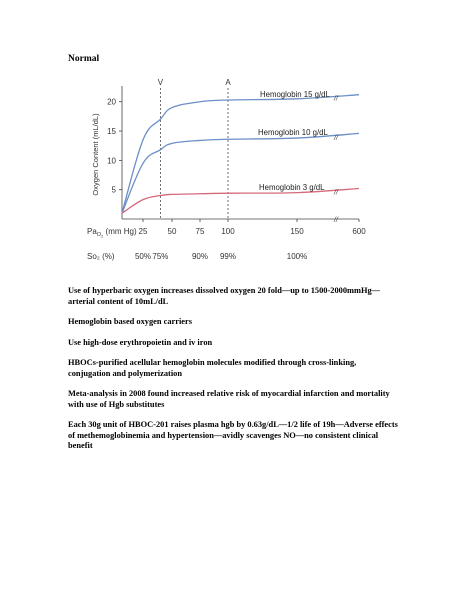 The height and width of the screenshot is (599, 463). What do you see at coordinates (359, 231) in the screenshot?
I see `x-tick-label: 600` at bounding box center [359, 231].